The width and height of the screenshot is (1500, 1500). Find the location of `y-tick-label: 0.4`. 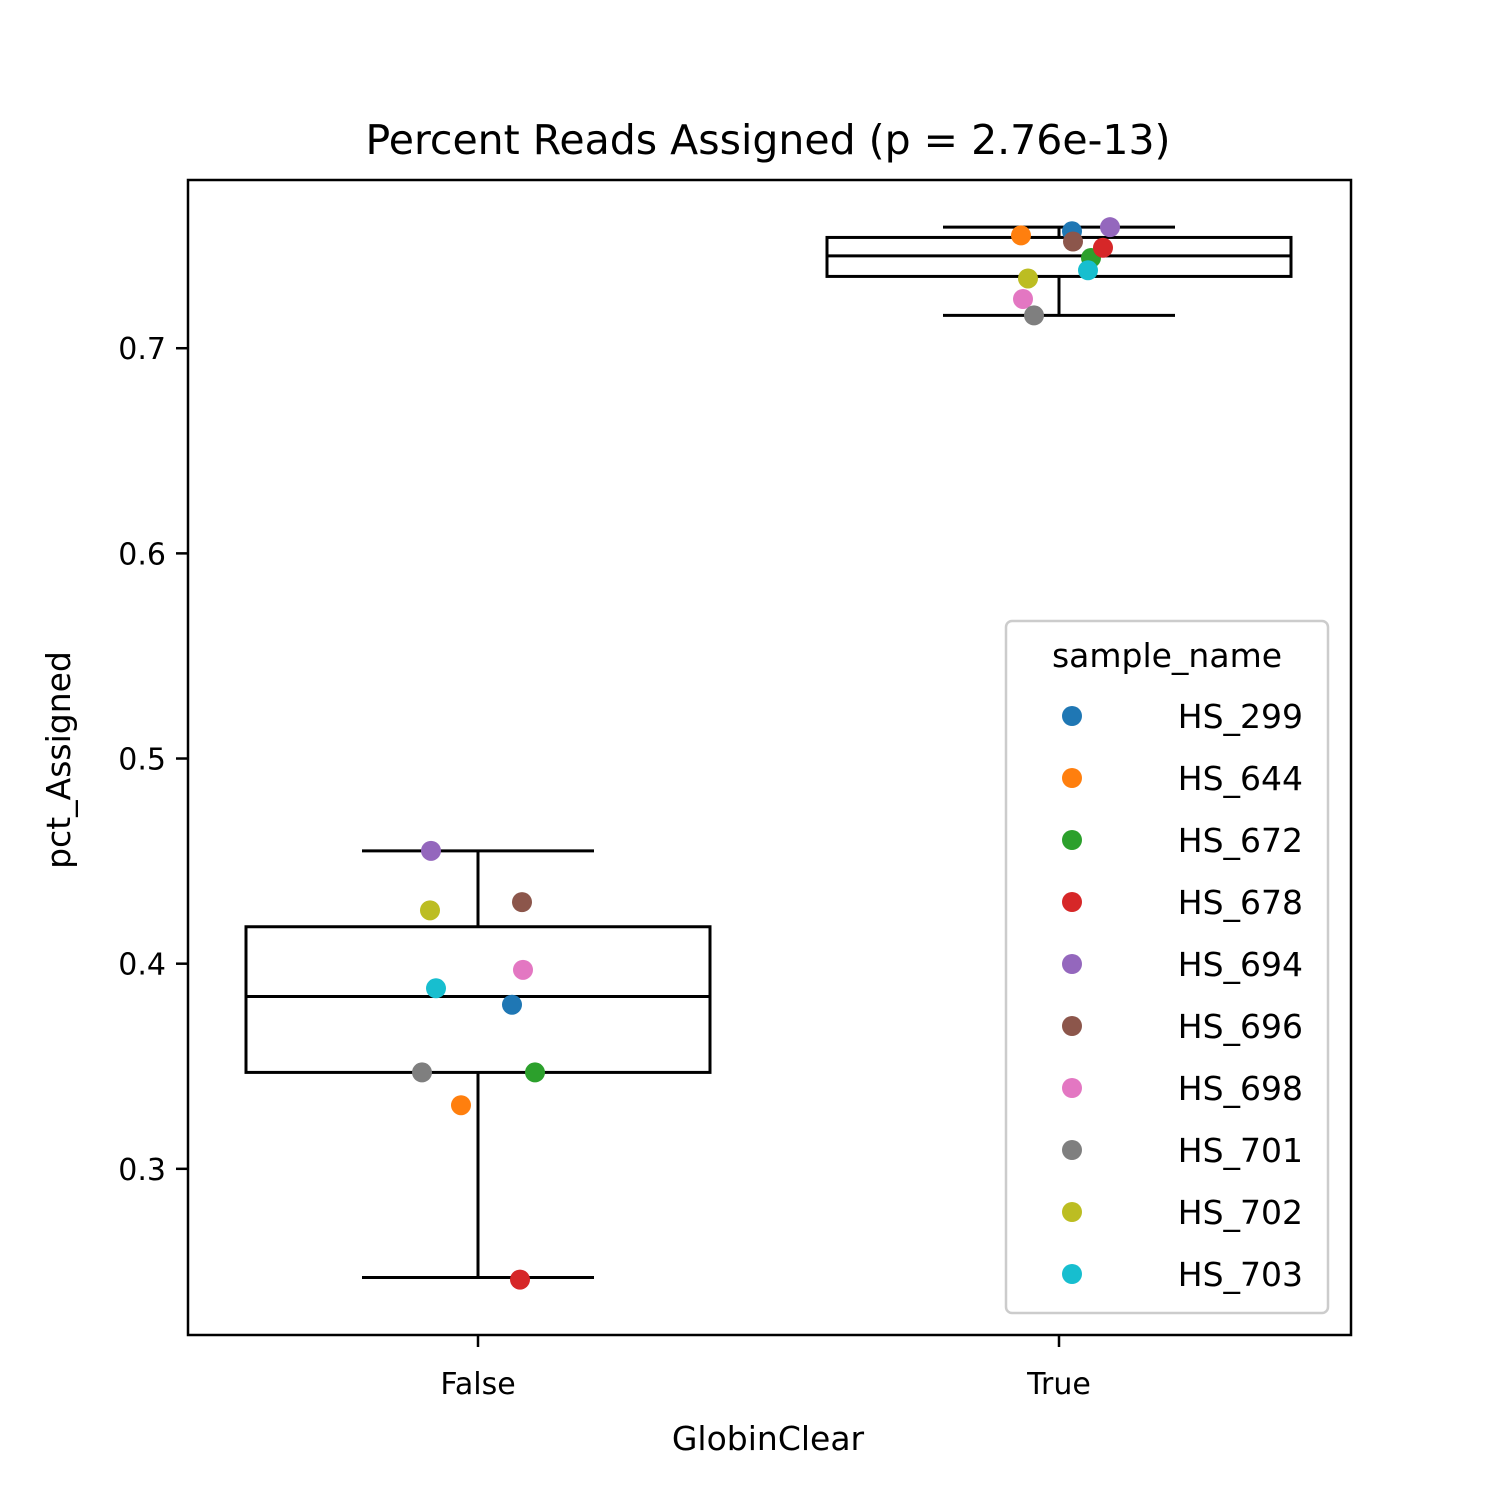

y-tick-label: 0.4 is located at coordinates (142, 965).